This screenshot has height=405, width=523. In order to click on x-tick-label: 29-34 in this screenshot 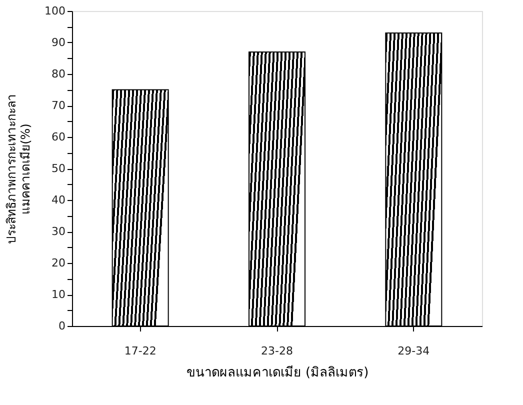, I will do `click(414, 351)`.